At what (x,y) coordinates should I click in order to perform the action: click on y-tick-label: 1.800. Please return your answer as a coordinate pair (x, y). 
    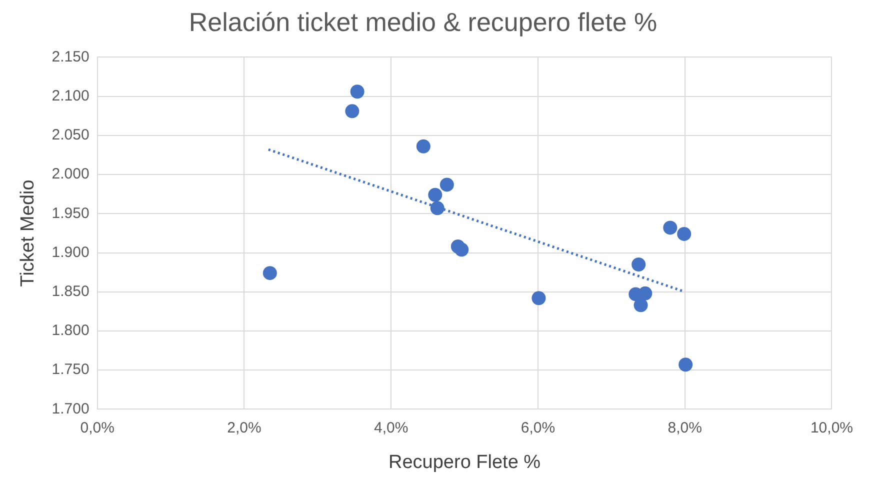
    Looking at the image, I should click on (71, 331).